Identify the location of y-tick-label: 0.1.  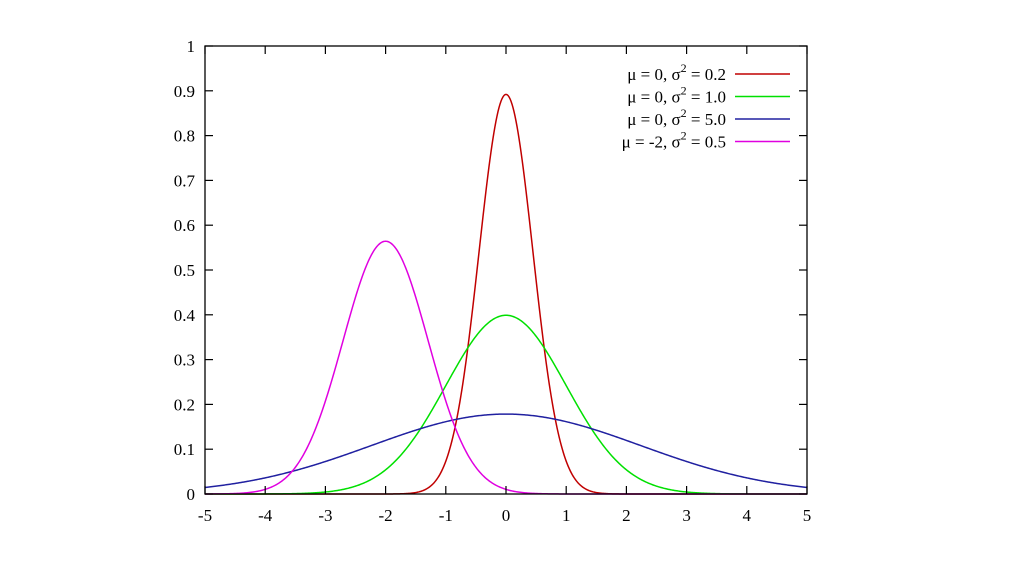
(184, 449).